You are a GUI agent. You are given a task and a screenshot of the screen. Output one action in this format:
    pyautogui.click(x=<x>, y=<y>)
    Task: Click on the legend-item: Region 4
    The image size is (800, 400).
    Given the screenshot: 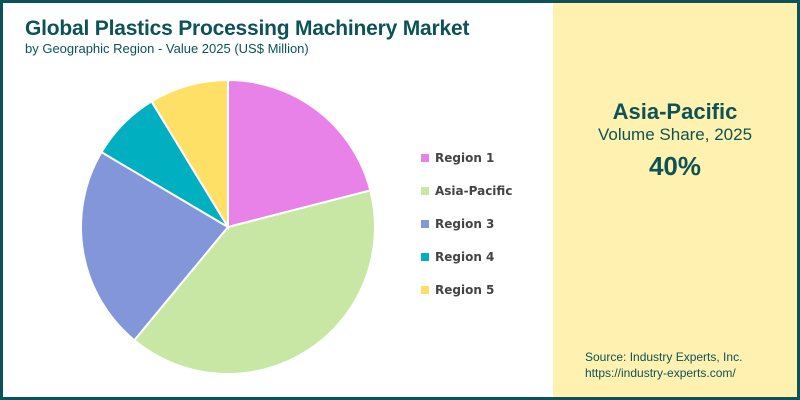 What is the action you would take?
    pyautogui.click(x=466, y=256)
    